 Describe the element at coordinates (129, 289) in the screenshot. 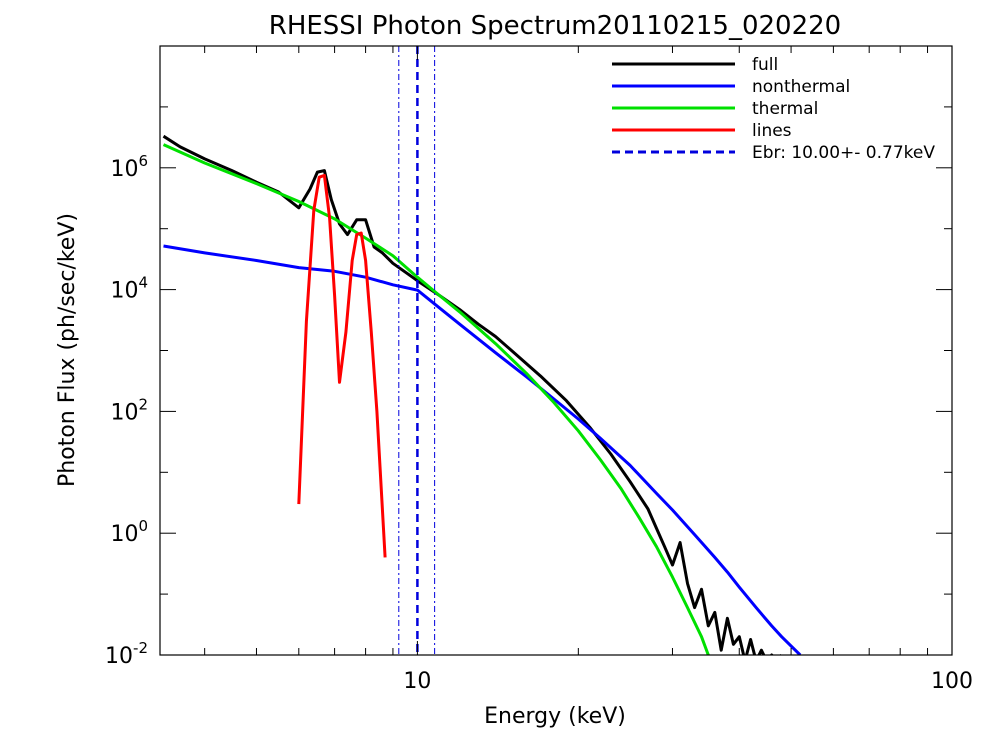

I see `y-tick-label: 10⁴` at that location.